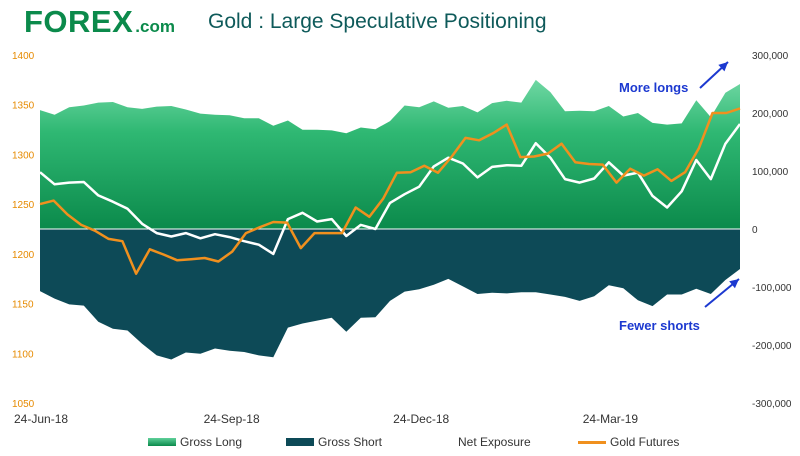 The width and height of the screenshot is (800, 456). Describe the element at coordinates (659, 325) in the screenshot. I see `annotation-fewer-shorts: Fewer shorts` at that location.